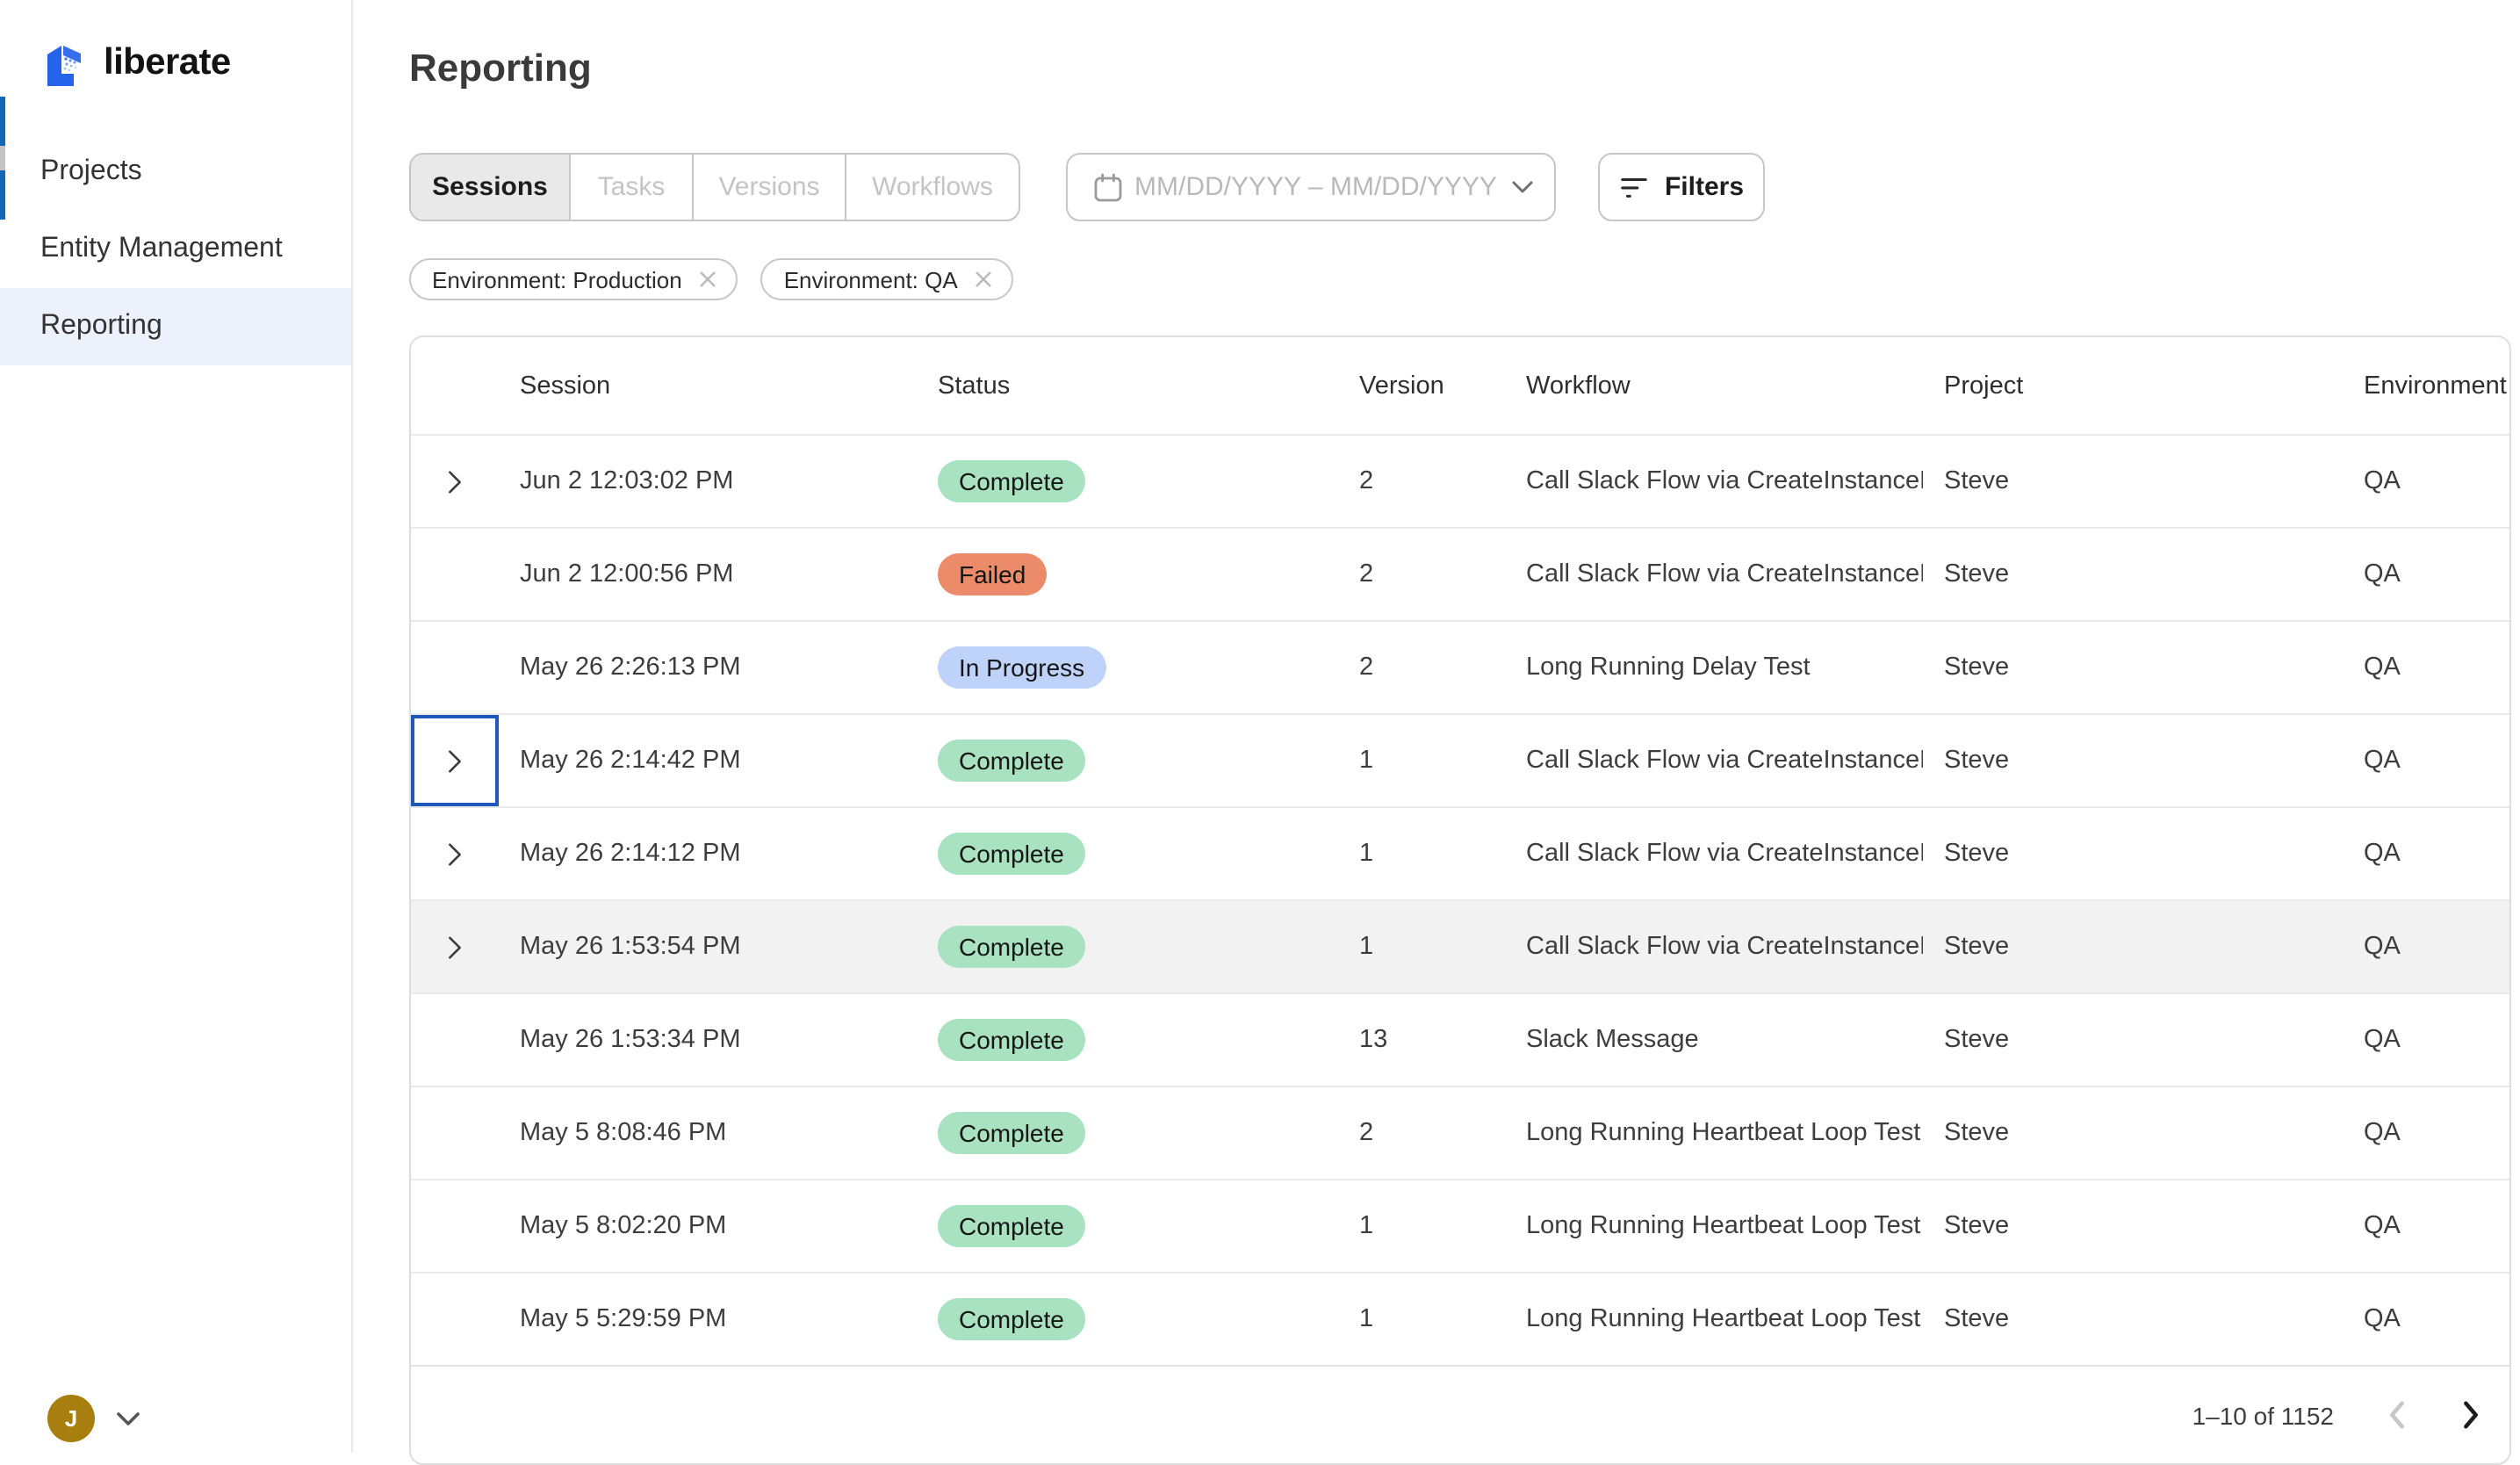  I want to click on liberate-logo-icon, so click(64, 66).